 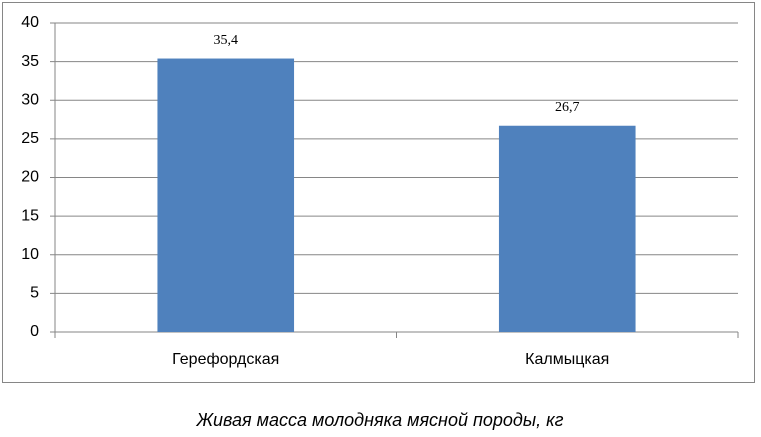 I want to click on value-label: 26,7, so click(x=567, y=107).